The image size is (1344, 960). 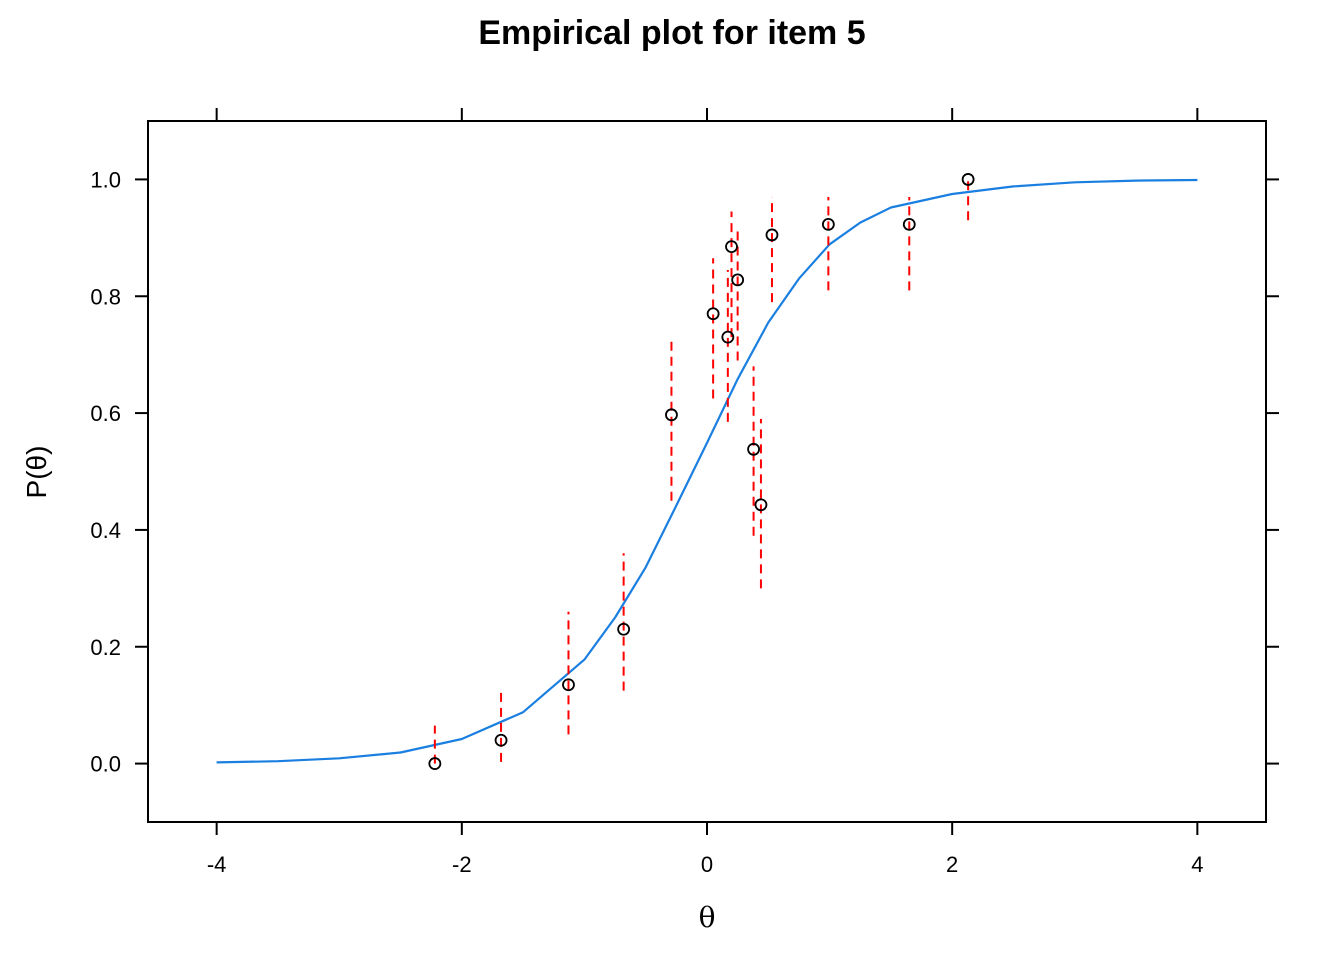 I want to click on x-tick-label: 4, so click(x=1197, y=864).